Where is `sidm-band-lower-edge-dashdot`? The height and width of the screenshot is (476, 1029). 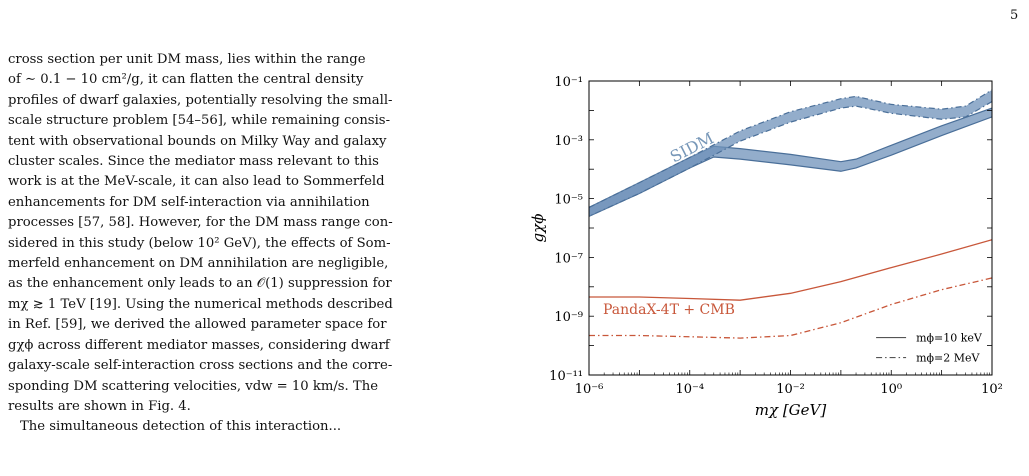
sidm-band-lower-edge-dashdot is located at coordinates (790, 159).